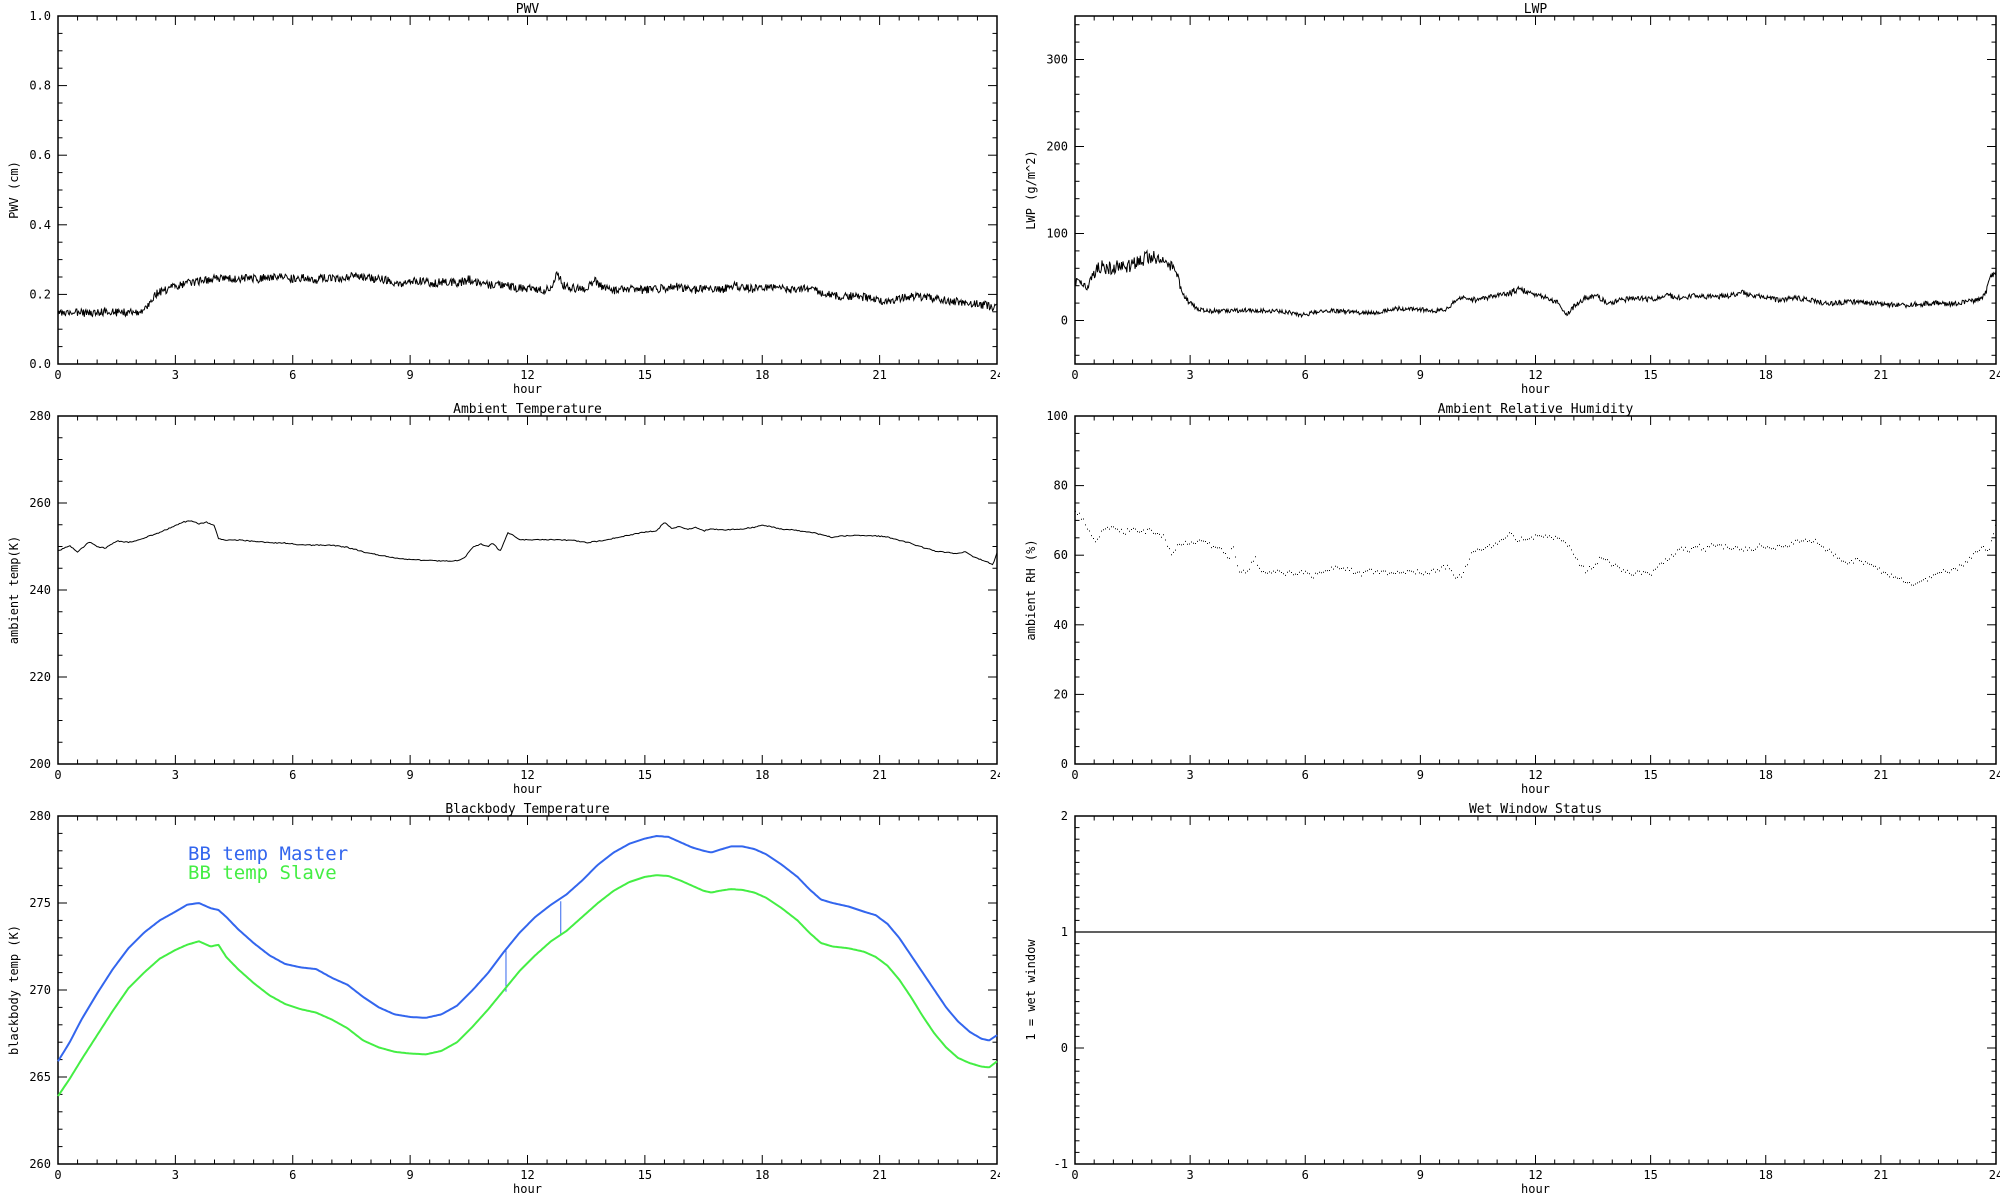 The image size is (2000, 1200). What do you see at coordinates (1535, 1189) in the screenshot?
I see `wet-window-status-xaxis-title: hour` at bounding box center [1535, 1189].